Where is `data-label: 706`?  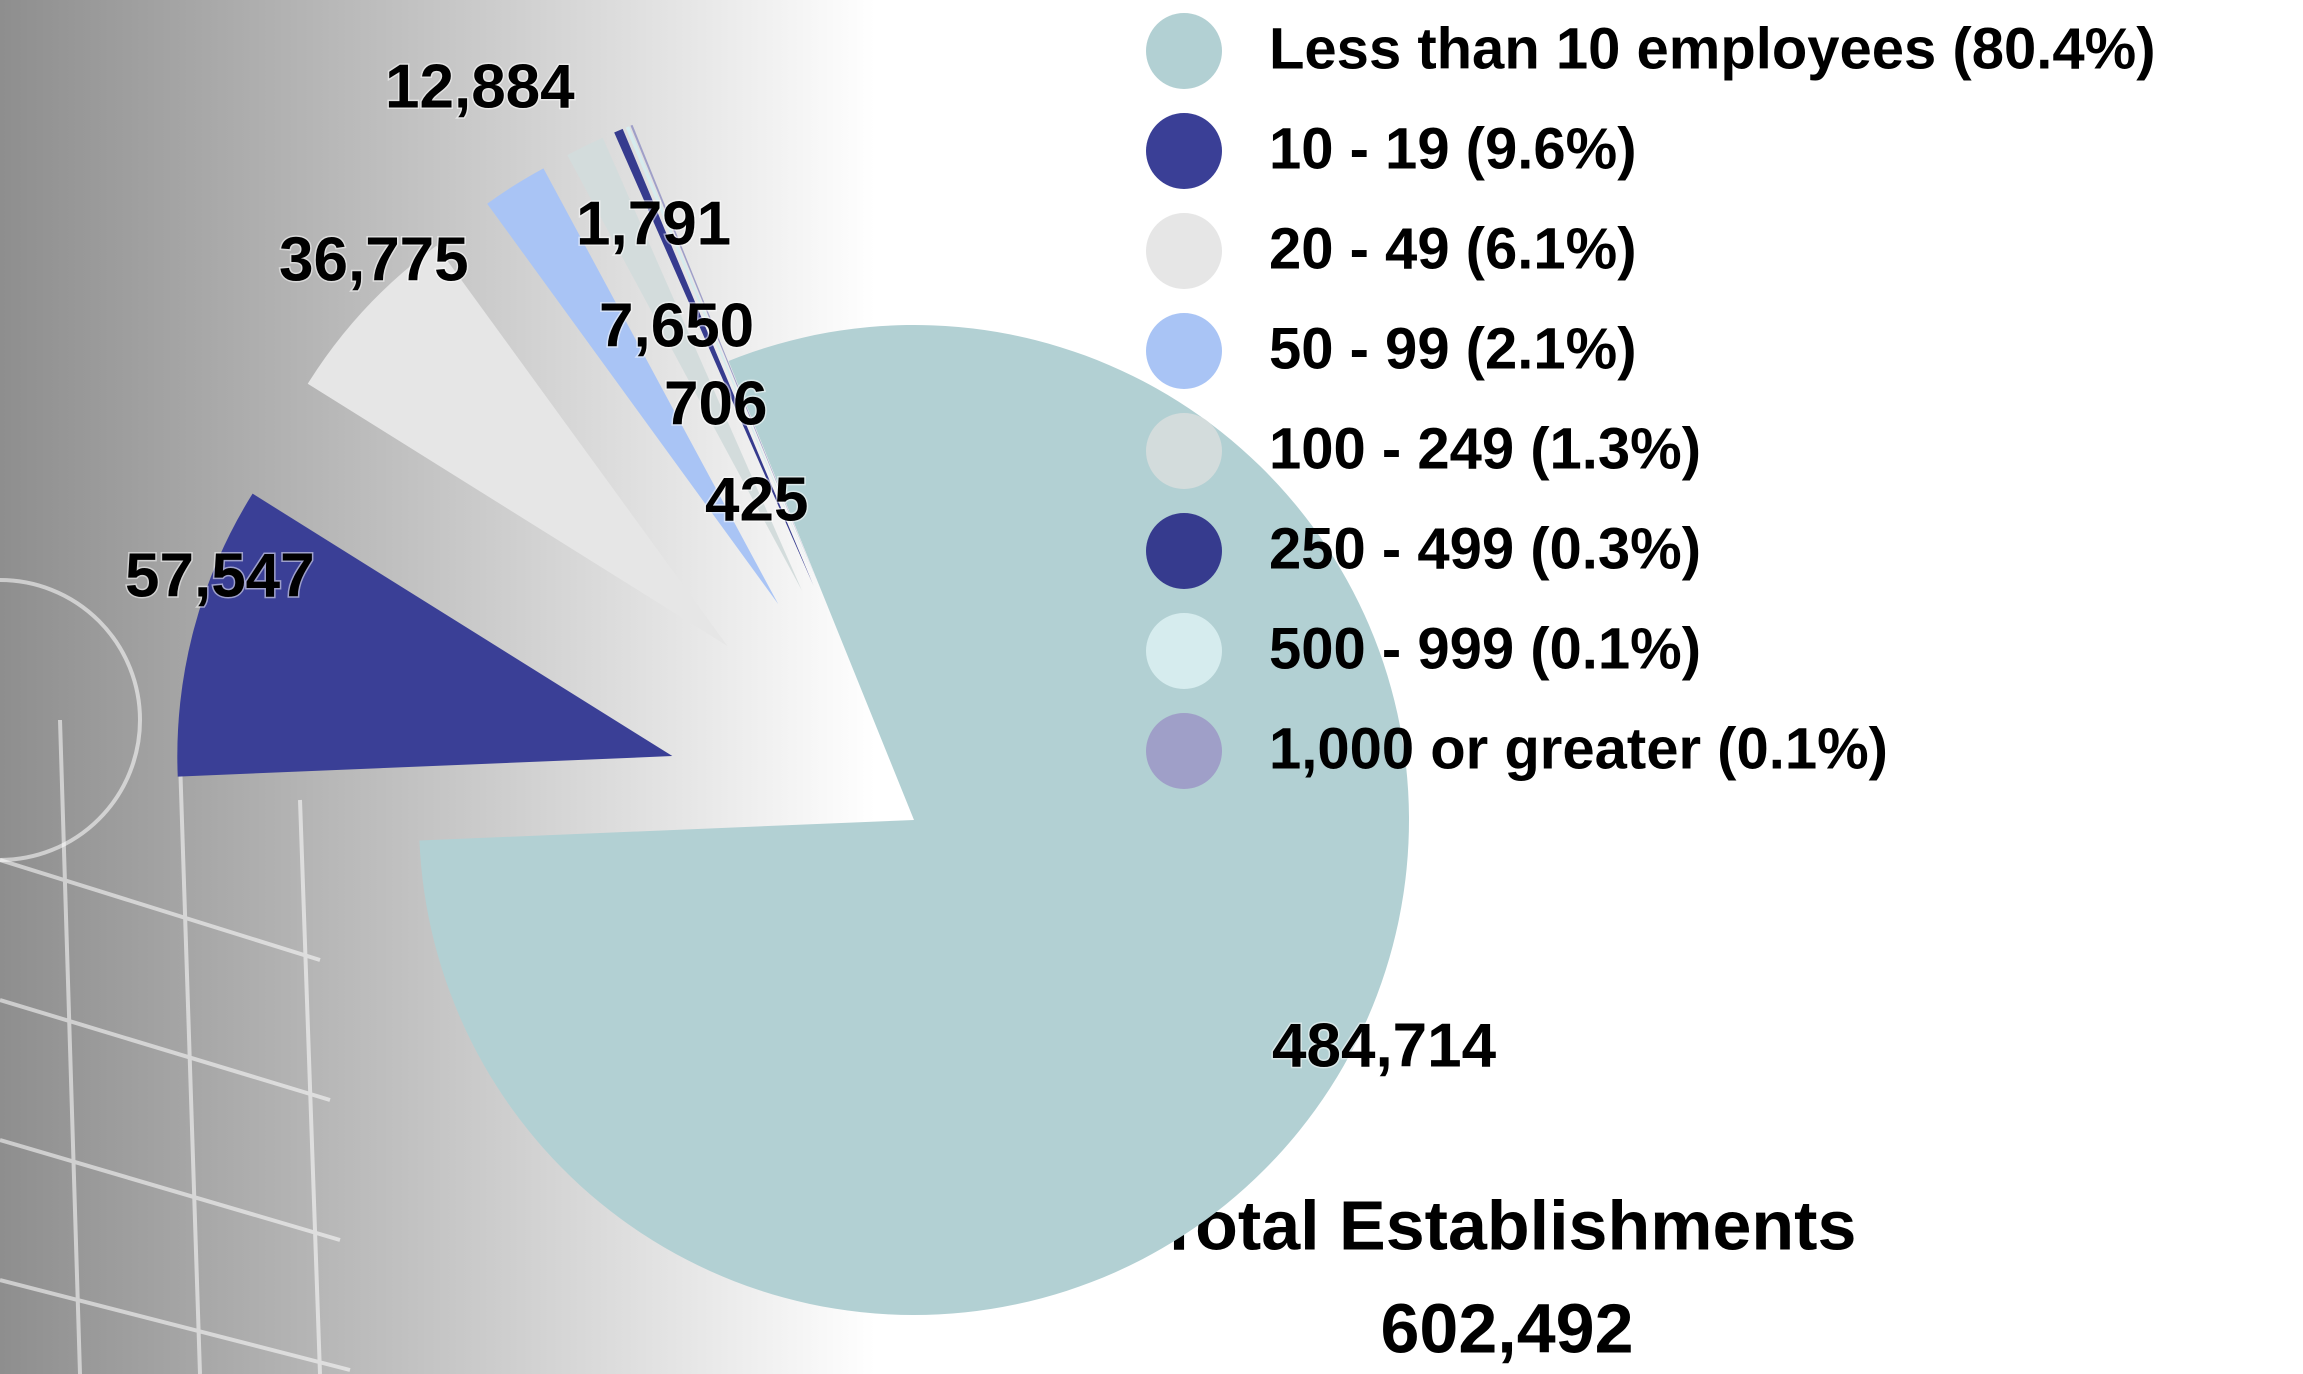 data-label: 706 is located at coordinates (715, 403).